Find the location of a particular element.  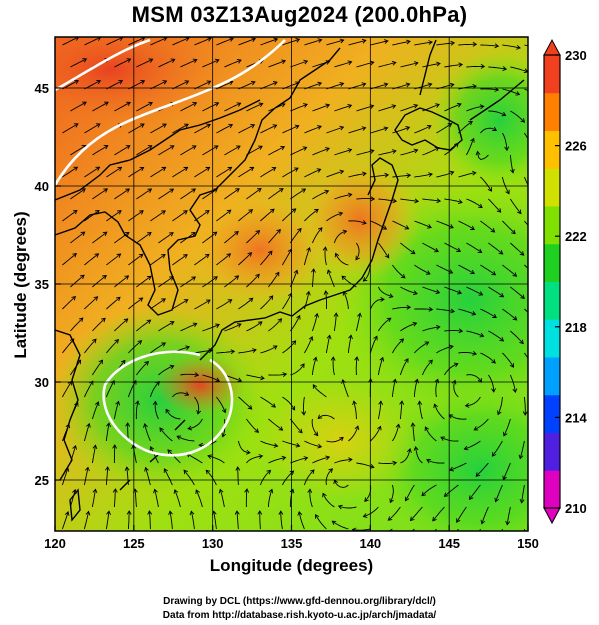

colorbar-bottom-arrow is located at coordinates (552, 516).